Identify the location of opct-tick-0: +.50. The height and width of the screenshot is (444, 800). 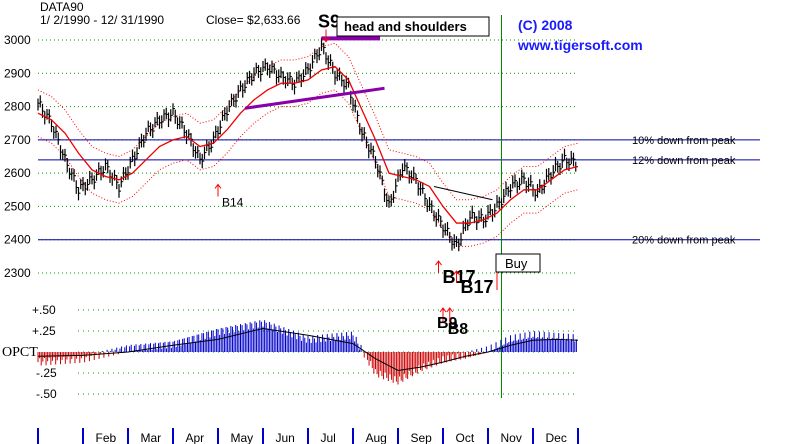
(44, 310).